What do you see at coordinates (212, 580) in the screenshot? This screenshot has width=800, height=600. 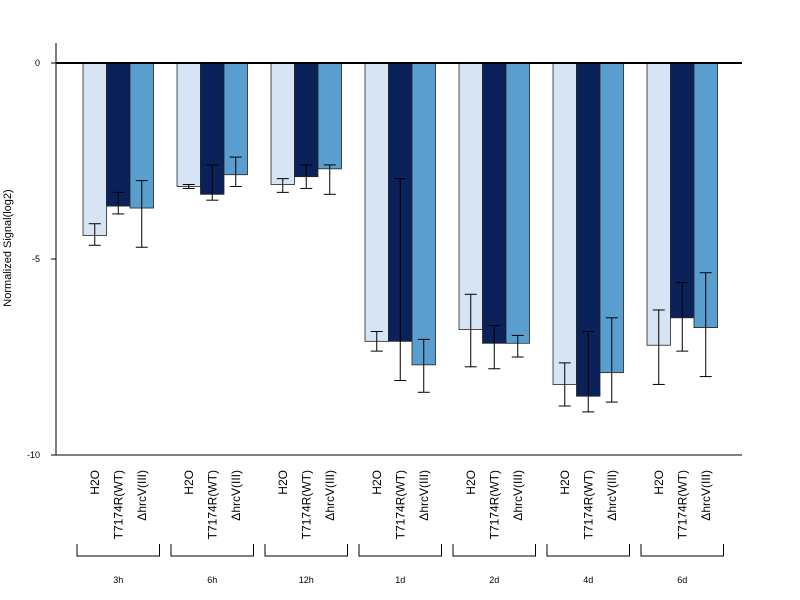 I see `group-label: 6h` at bounding box center [212, 580].